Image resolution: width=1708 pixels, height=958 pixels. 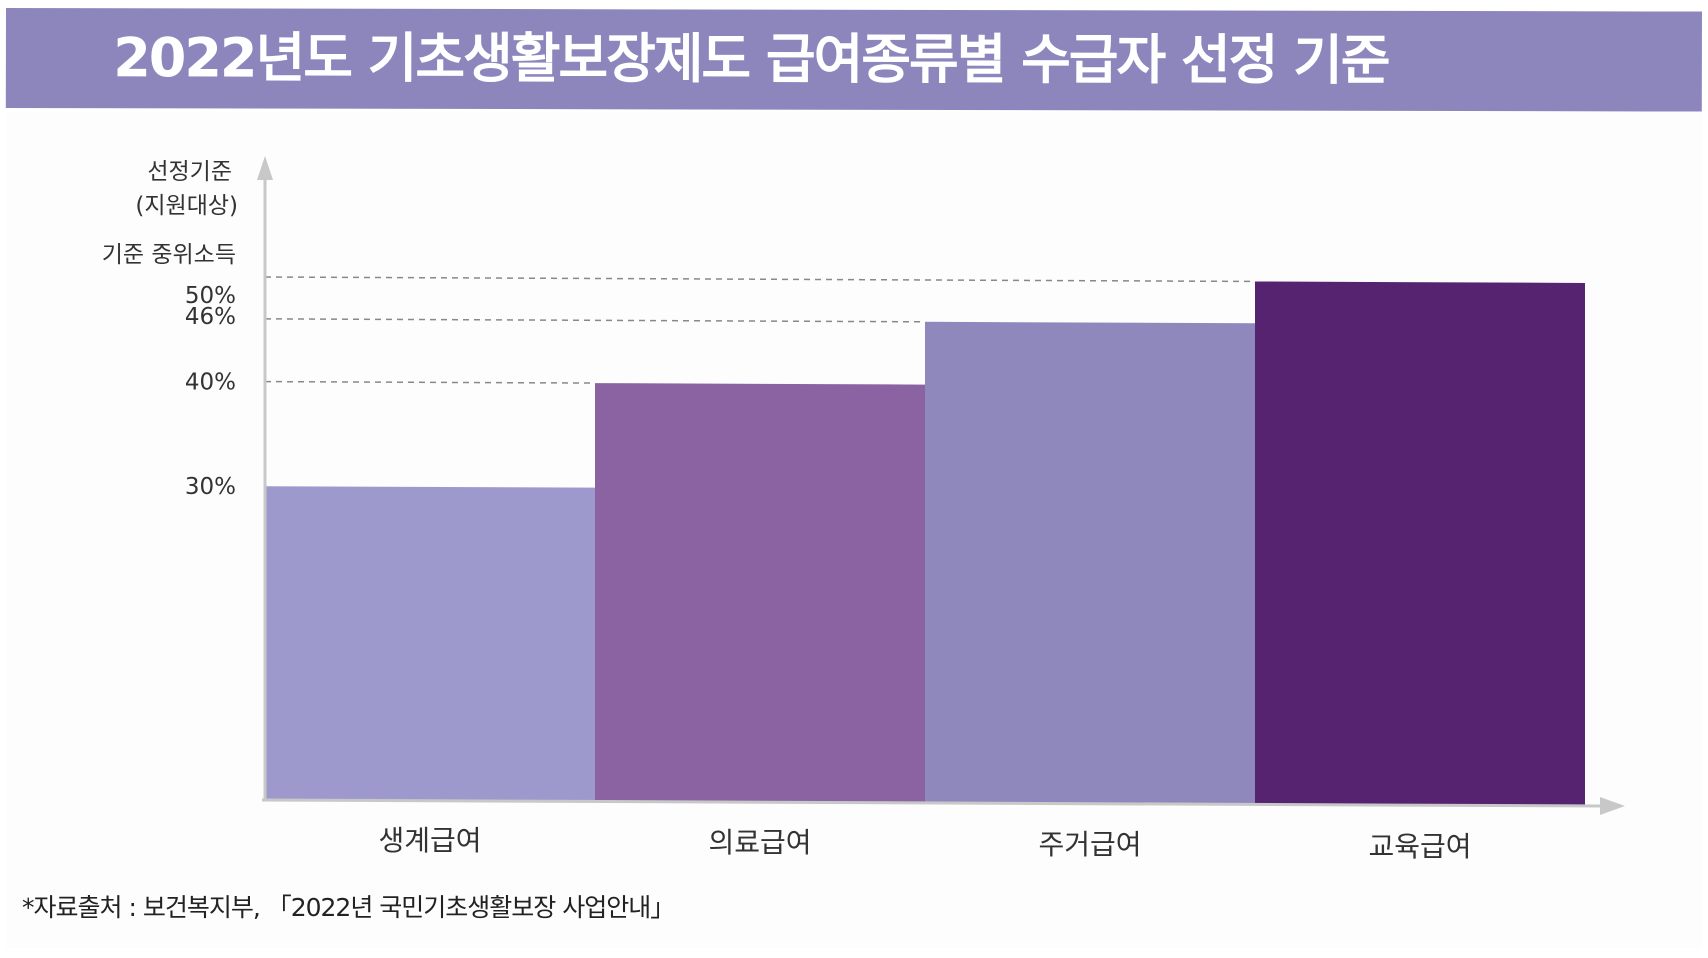 I want to click on y-axis-title-line2: (지원대상), so click(x=186, y=206).